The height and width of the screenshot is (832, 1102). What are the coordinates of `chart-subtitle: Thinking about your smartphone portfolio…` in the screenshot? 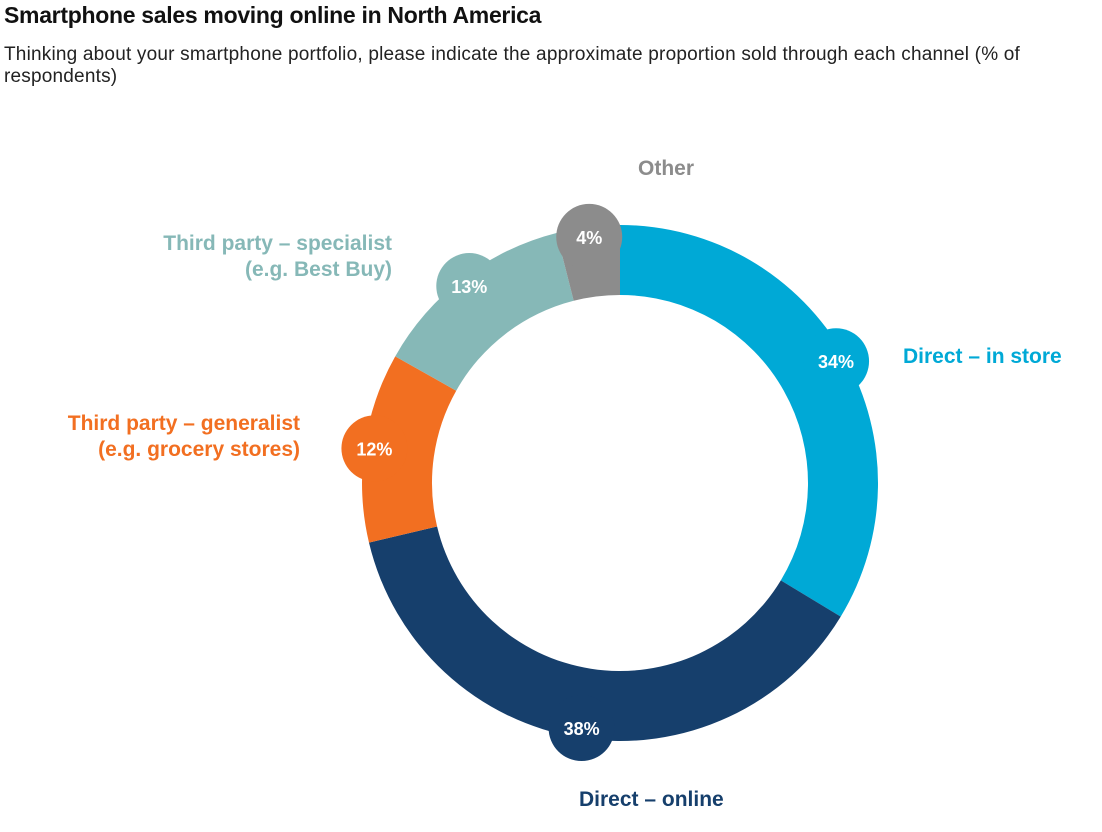 It's located at (512, 65).